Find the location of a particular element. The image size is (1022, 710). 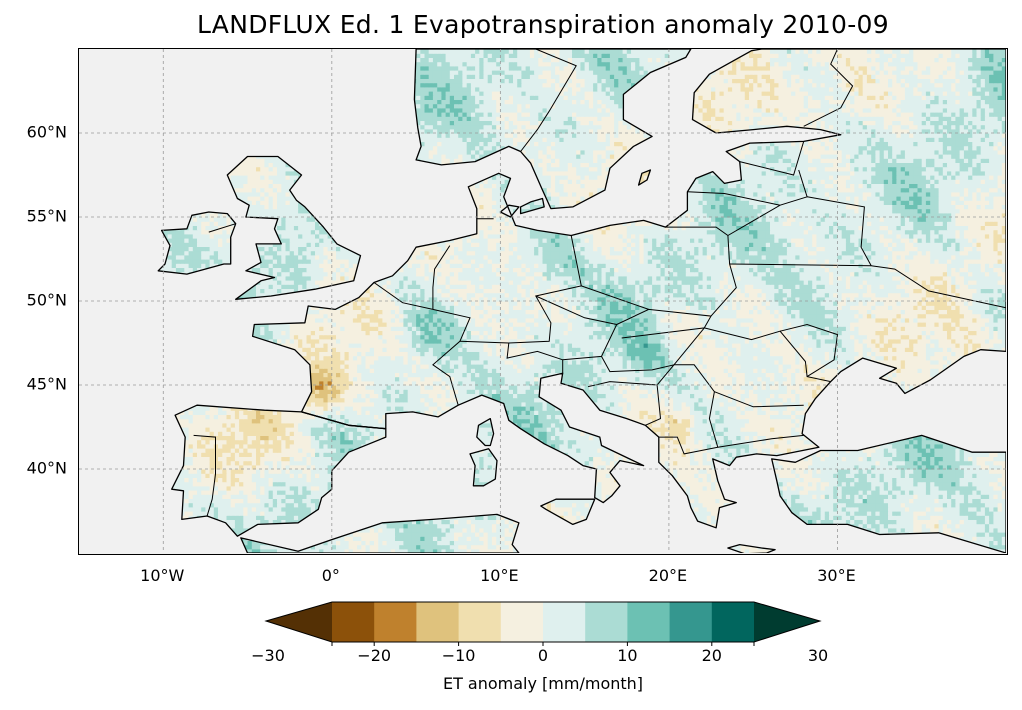

latitude-label: 50°N is located at coordinates (47, 300).